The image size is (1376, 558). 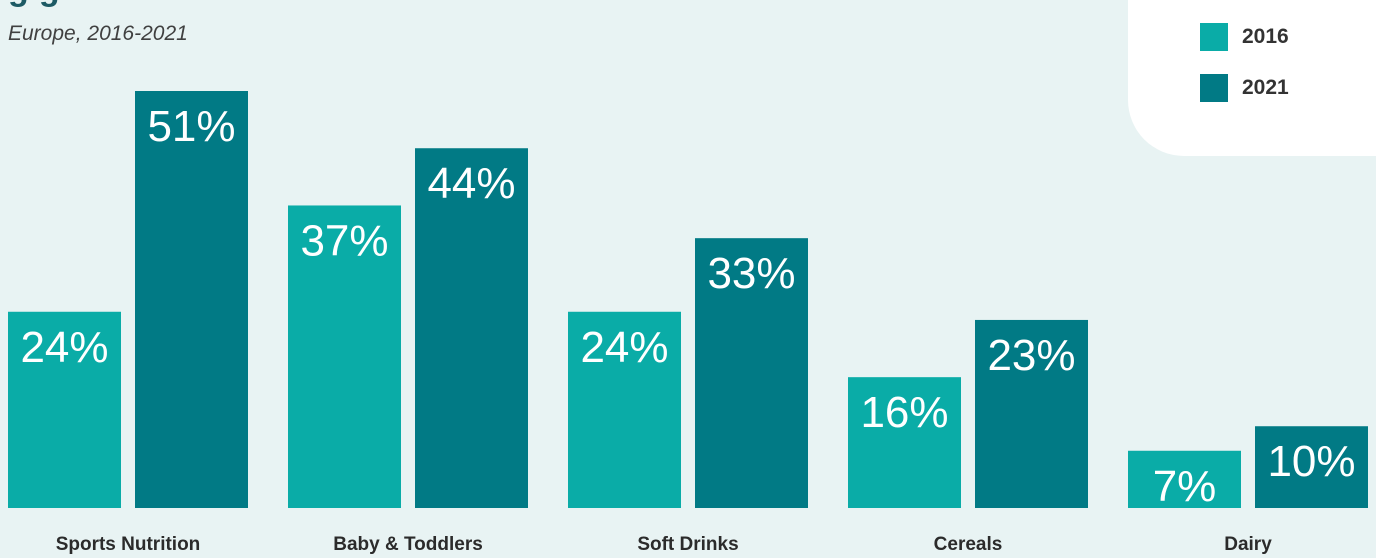 I want to click on legend-item-2021: 2021, so click(x=1244, y=88).